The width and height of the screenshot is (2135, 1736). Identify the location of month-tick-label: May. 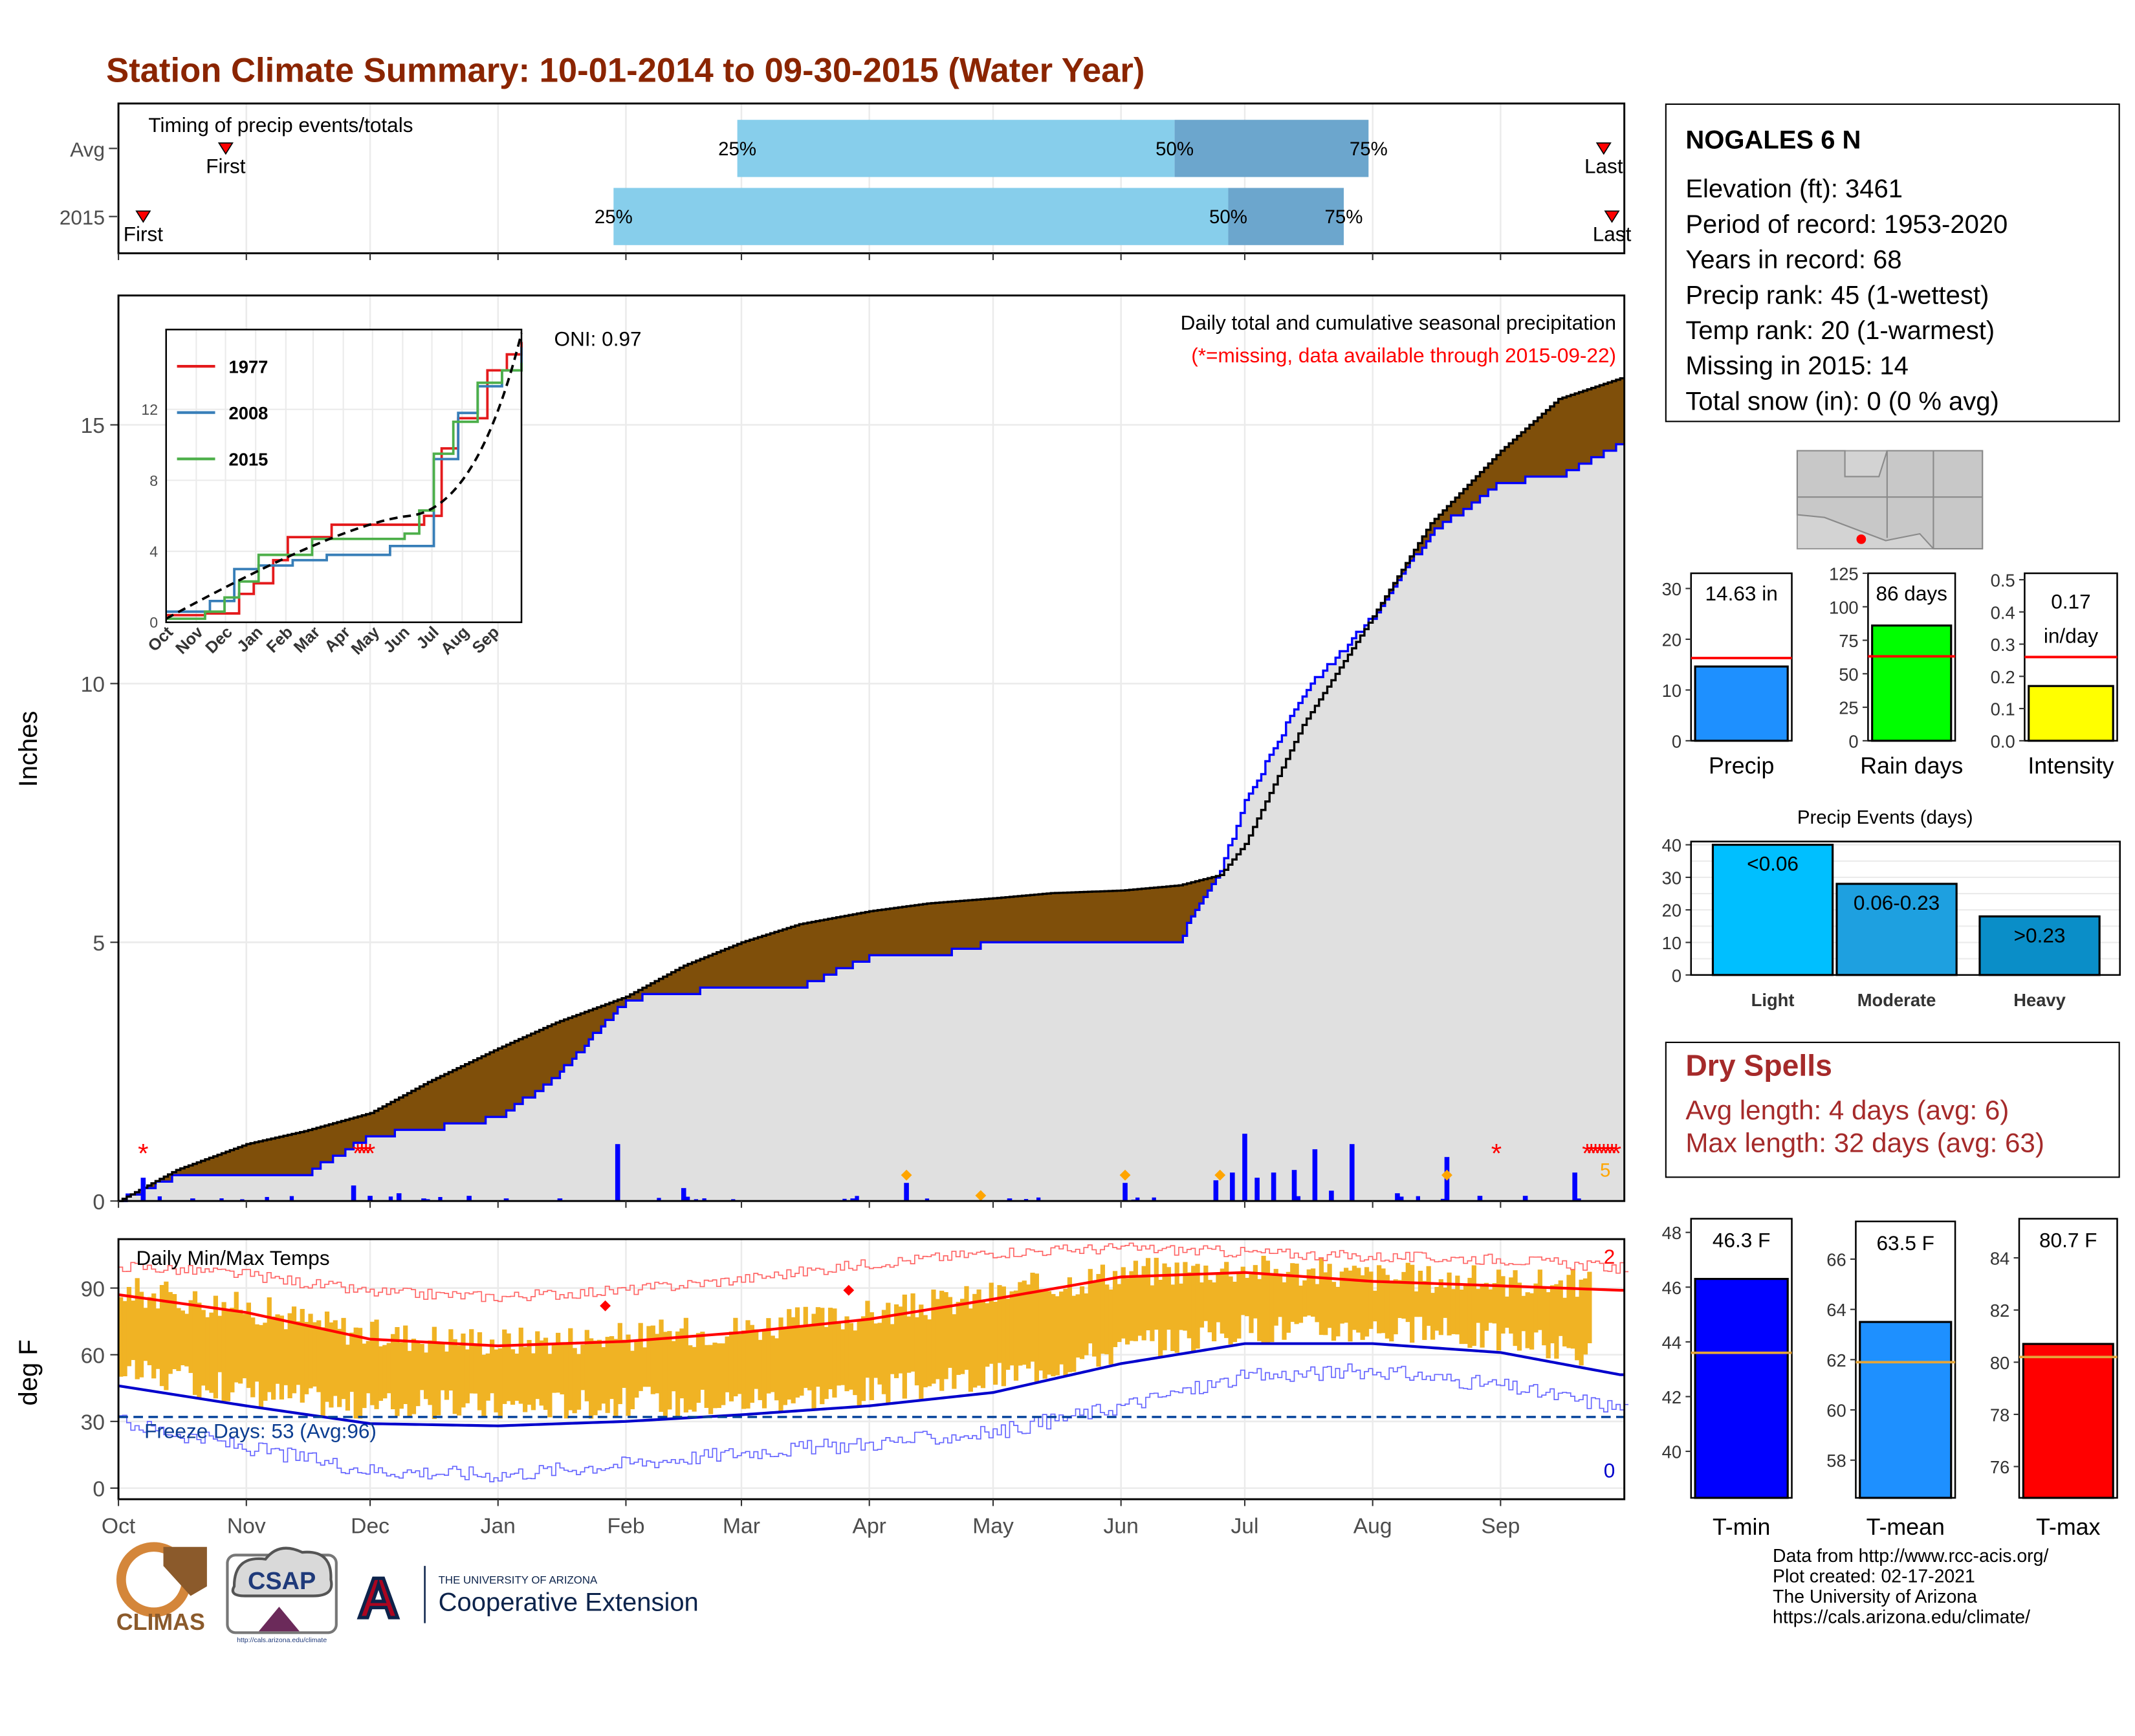
(993, 1527).